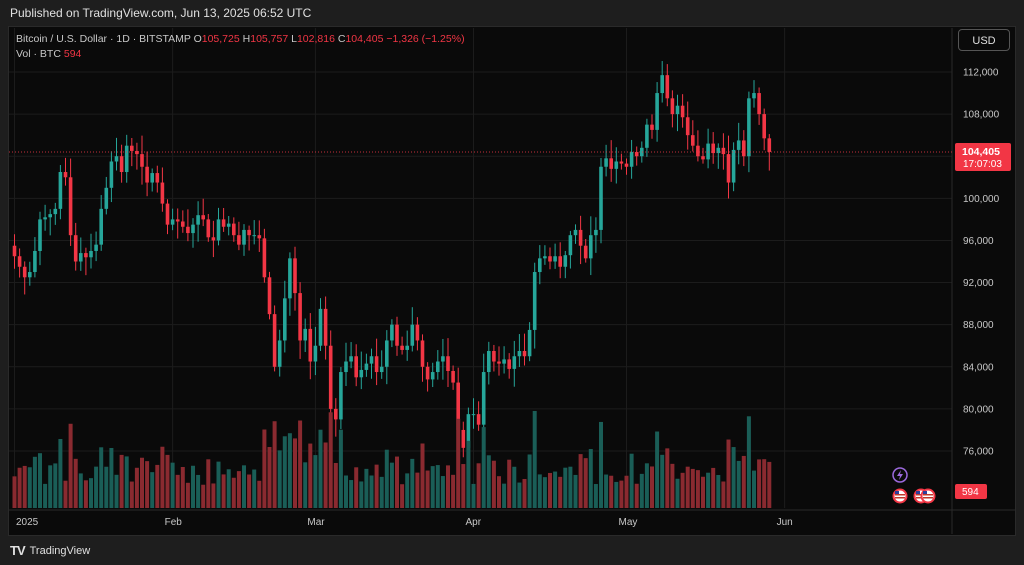 The image size is (1024, 565). Describe the element at coordinates (48, 54) in the screenshot. I see `volume-legend: Vol · BTC 594` at that location.